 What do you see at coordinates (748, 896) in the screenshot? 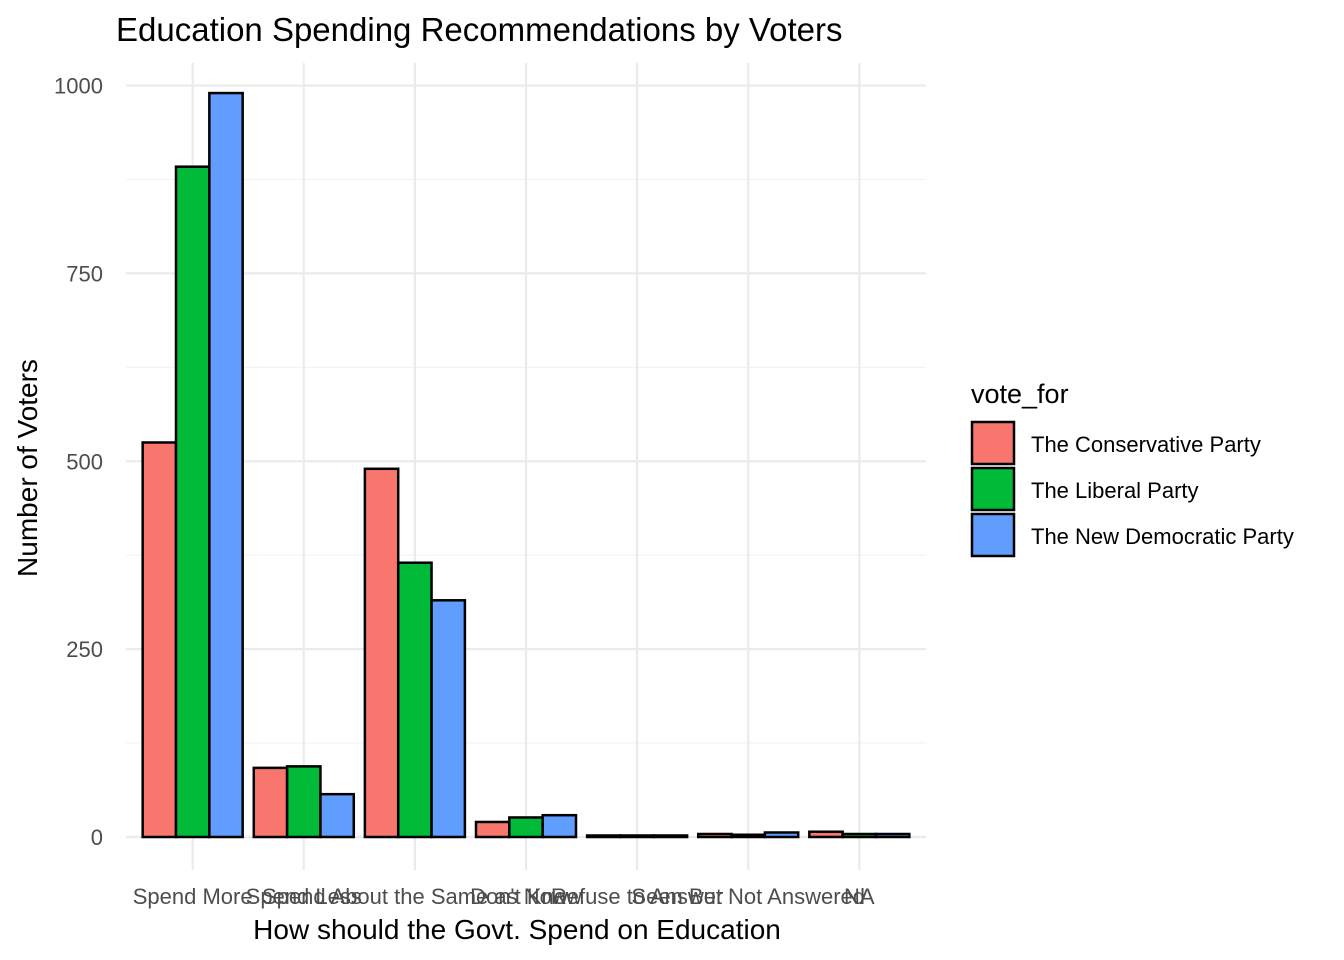
I see `x-tick-label: Seen But Not Answered` at bounding box center [748, 896].